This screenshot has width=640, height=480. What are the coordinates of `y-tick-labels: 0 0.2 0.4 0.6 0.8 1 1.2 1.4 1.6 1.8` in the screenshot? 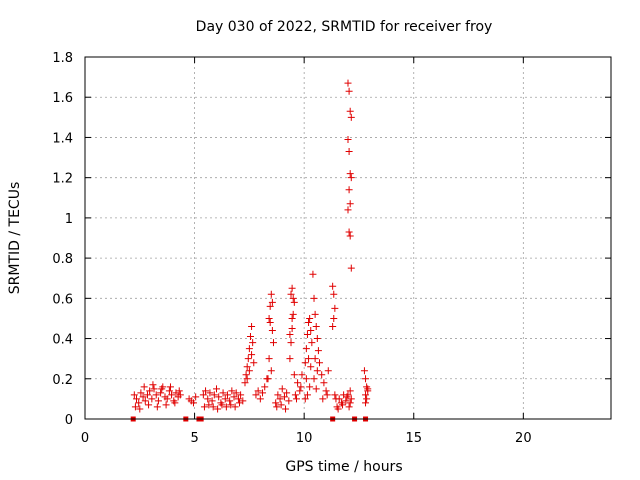 It's located at (62, 239).